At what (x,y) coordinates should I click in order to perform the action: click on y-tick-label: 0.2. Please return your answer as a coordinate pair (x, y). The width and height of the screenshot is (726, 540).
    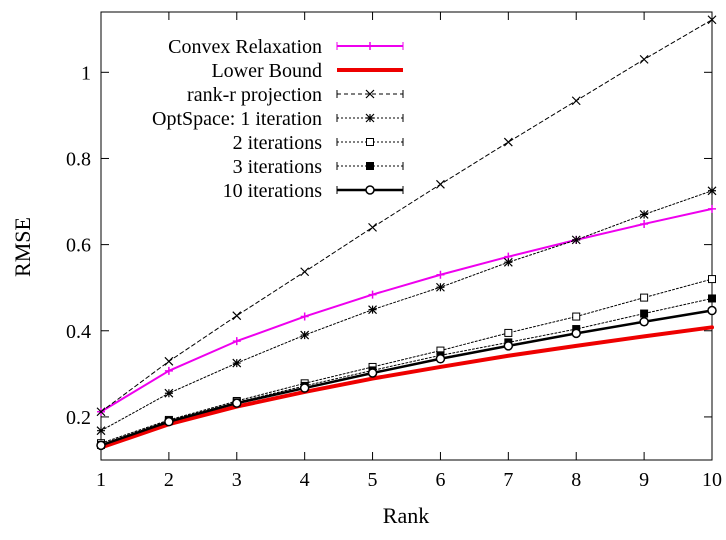
    Looking at the image, I should click on (78, 418).